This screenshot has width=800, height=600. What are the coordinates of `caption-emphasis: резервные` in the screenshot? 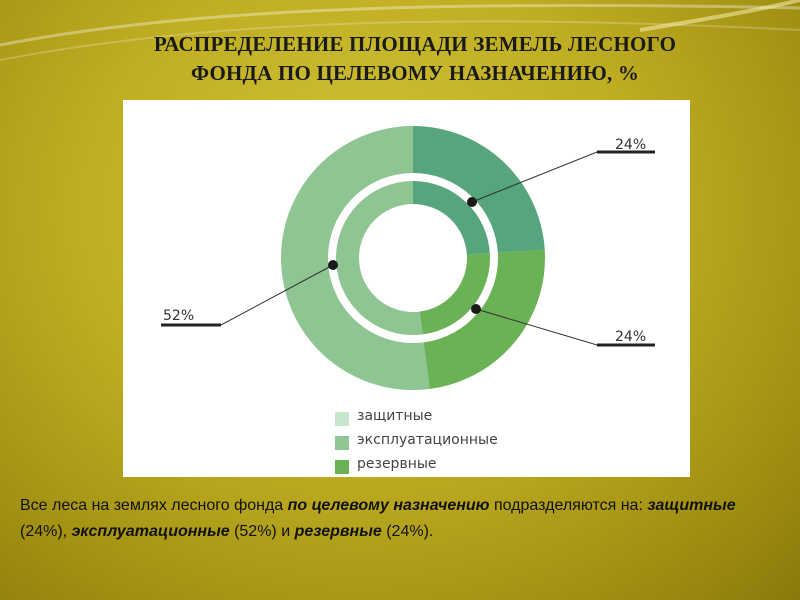 It's located at (338, 531).